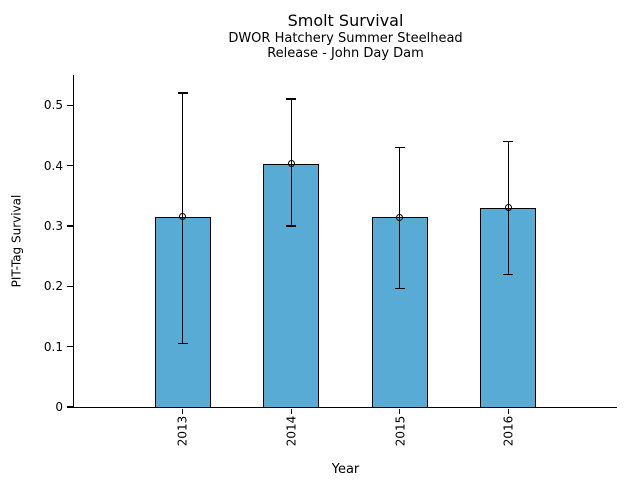 Image resolution: width=640 pixels, height=480 pixels. What do you see at coordinates (345, 469) in the screenshot?
I see `x-axis-label: Year` at bounding box center [345, 469].